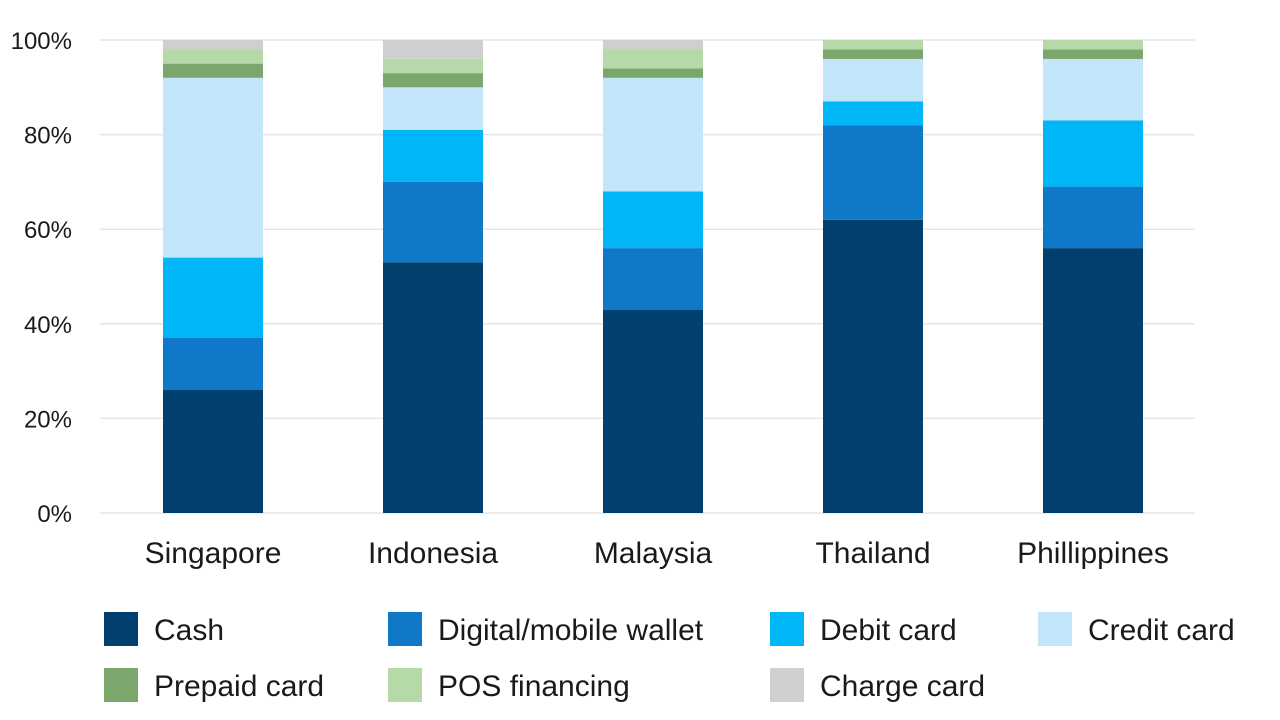 The height and width of the screenshot is (720, 1280). I want to click on x-category-label: Singapore, so click(213, 553).